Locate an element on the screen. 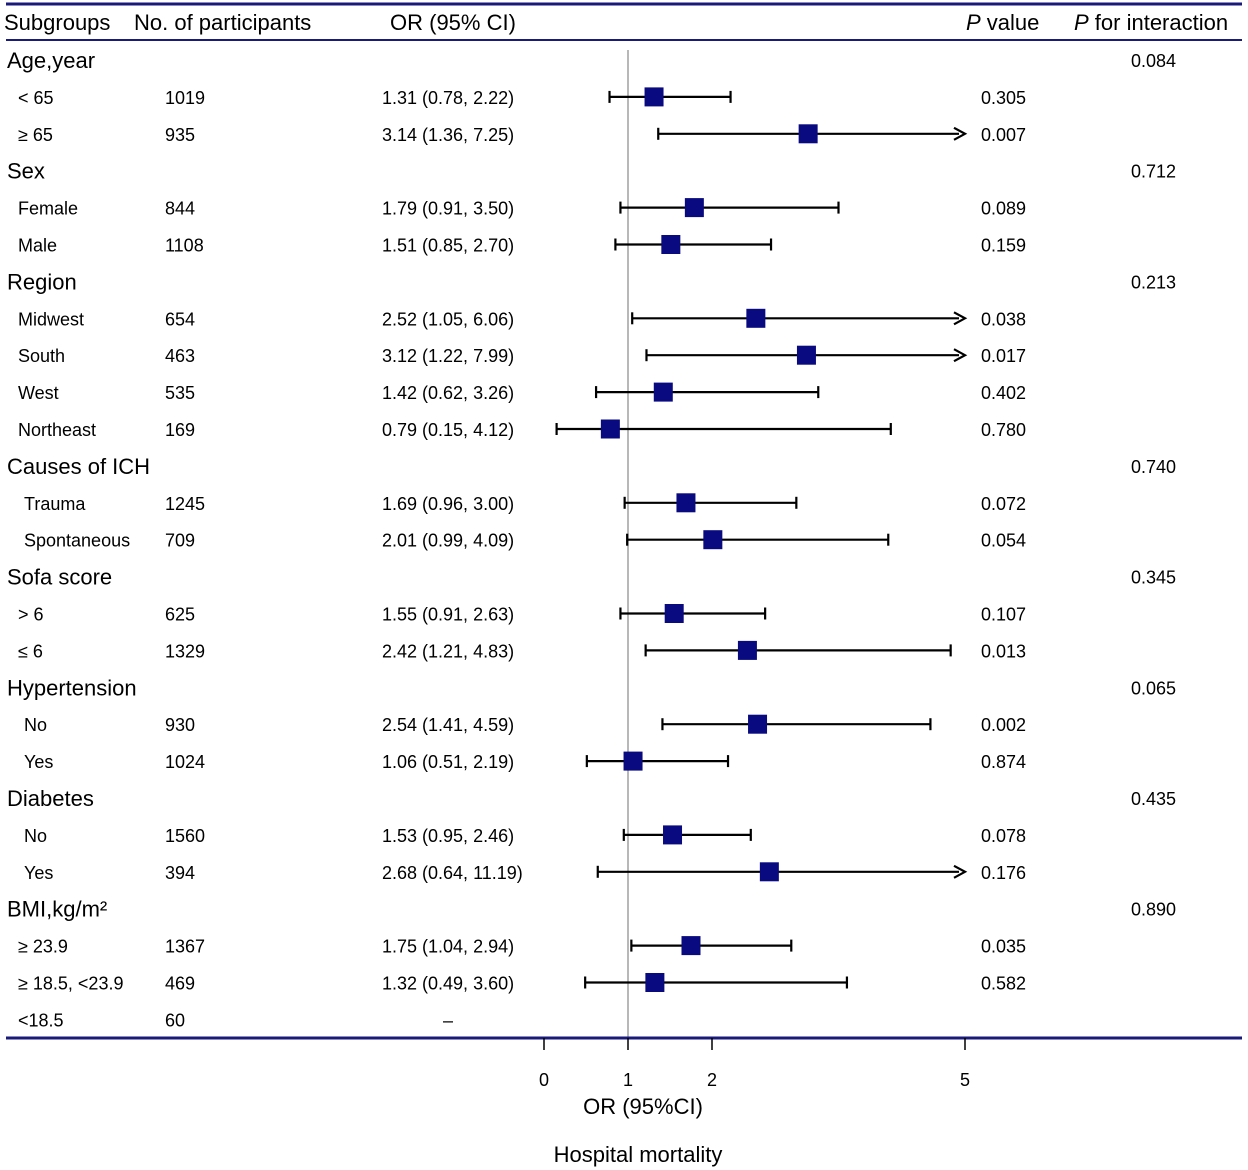 Image resolution: width=1248 pixels, height=1170 pixels. x-tick-label: 5 is located at coordinates (965, 1080).